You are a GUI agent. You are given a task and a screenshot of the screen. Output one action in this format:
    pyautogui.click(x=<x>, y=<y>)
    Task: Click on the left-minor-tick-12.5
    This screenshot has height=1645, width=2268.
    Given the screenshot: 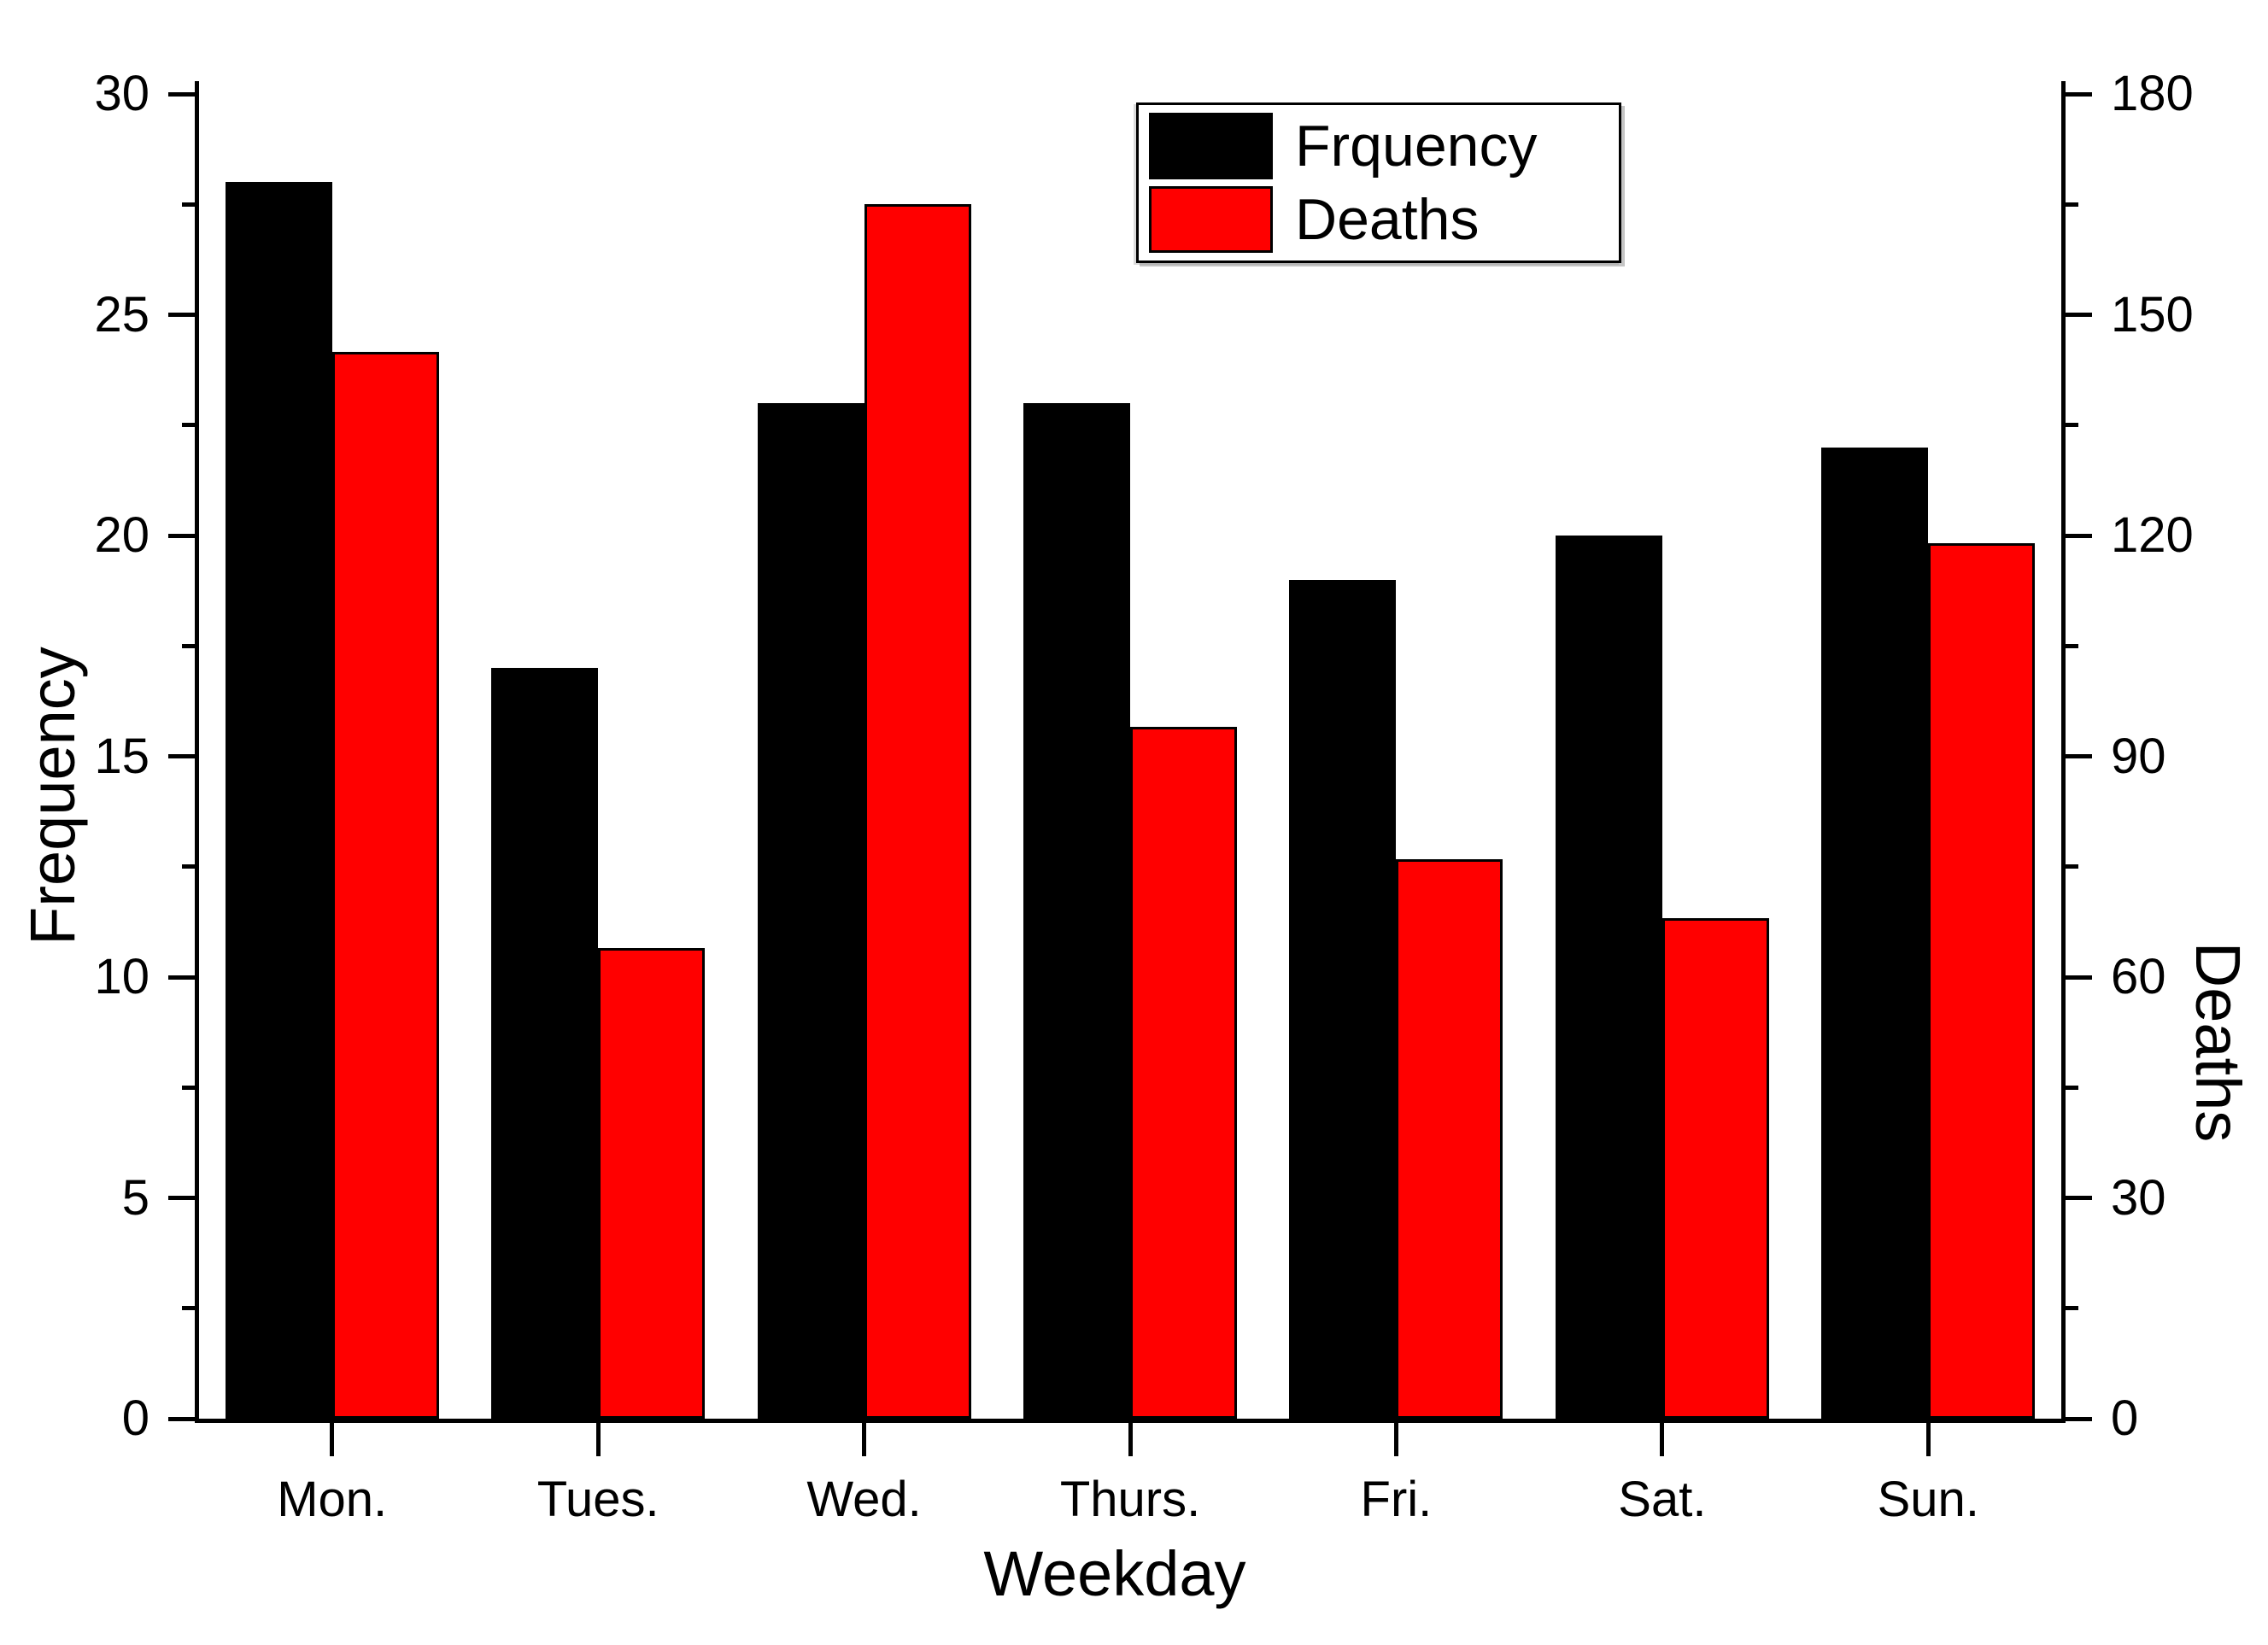 What is the action you would take?
    pyautogui.click(x=190, y=866)
    